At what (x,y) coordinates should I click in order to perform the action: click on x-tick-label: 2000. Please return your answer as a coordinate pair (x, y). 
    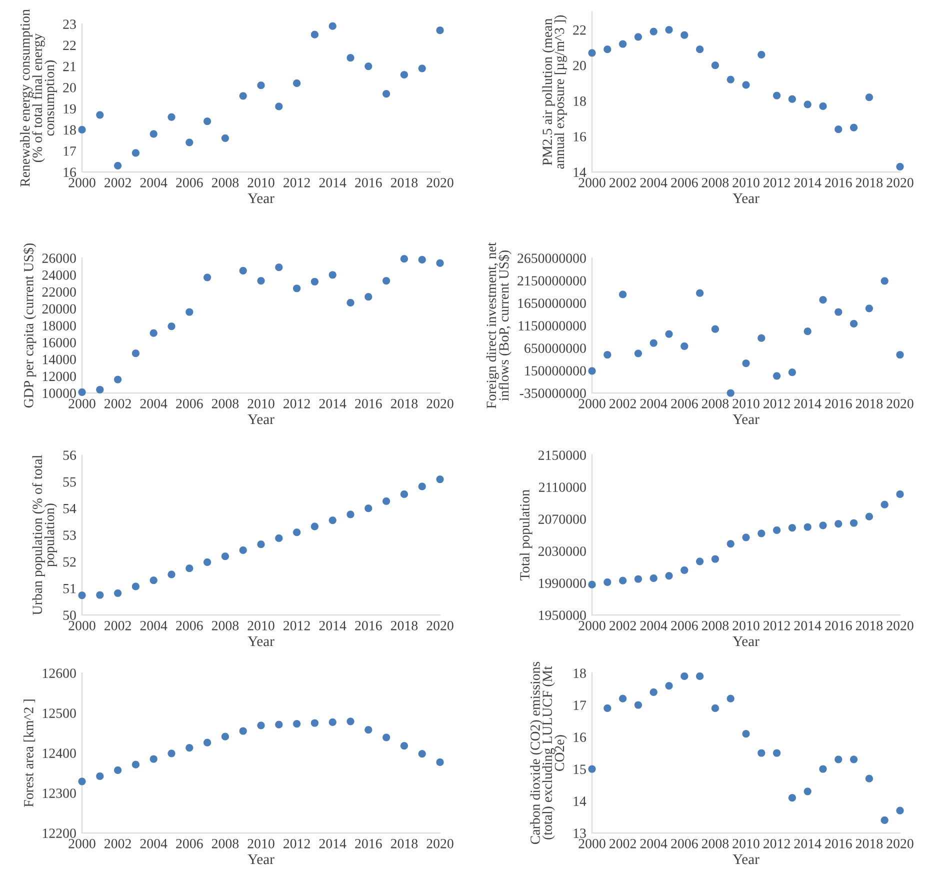
    Looking at the image, I should click on (592, 183).